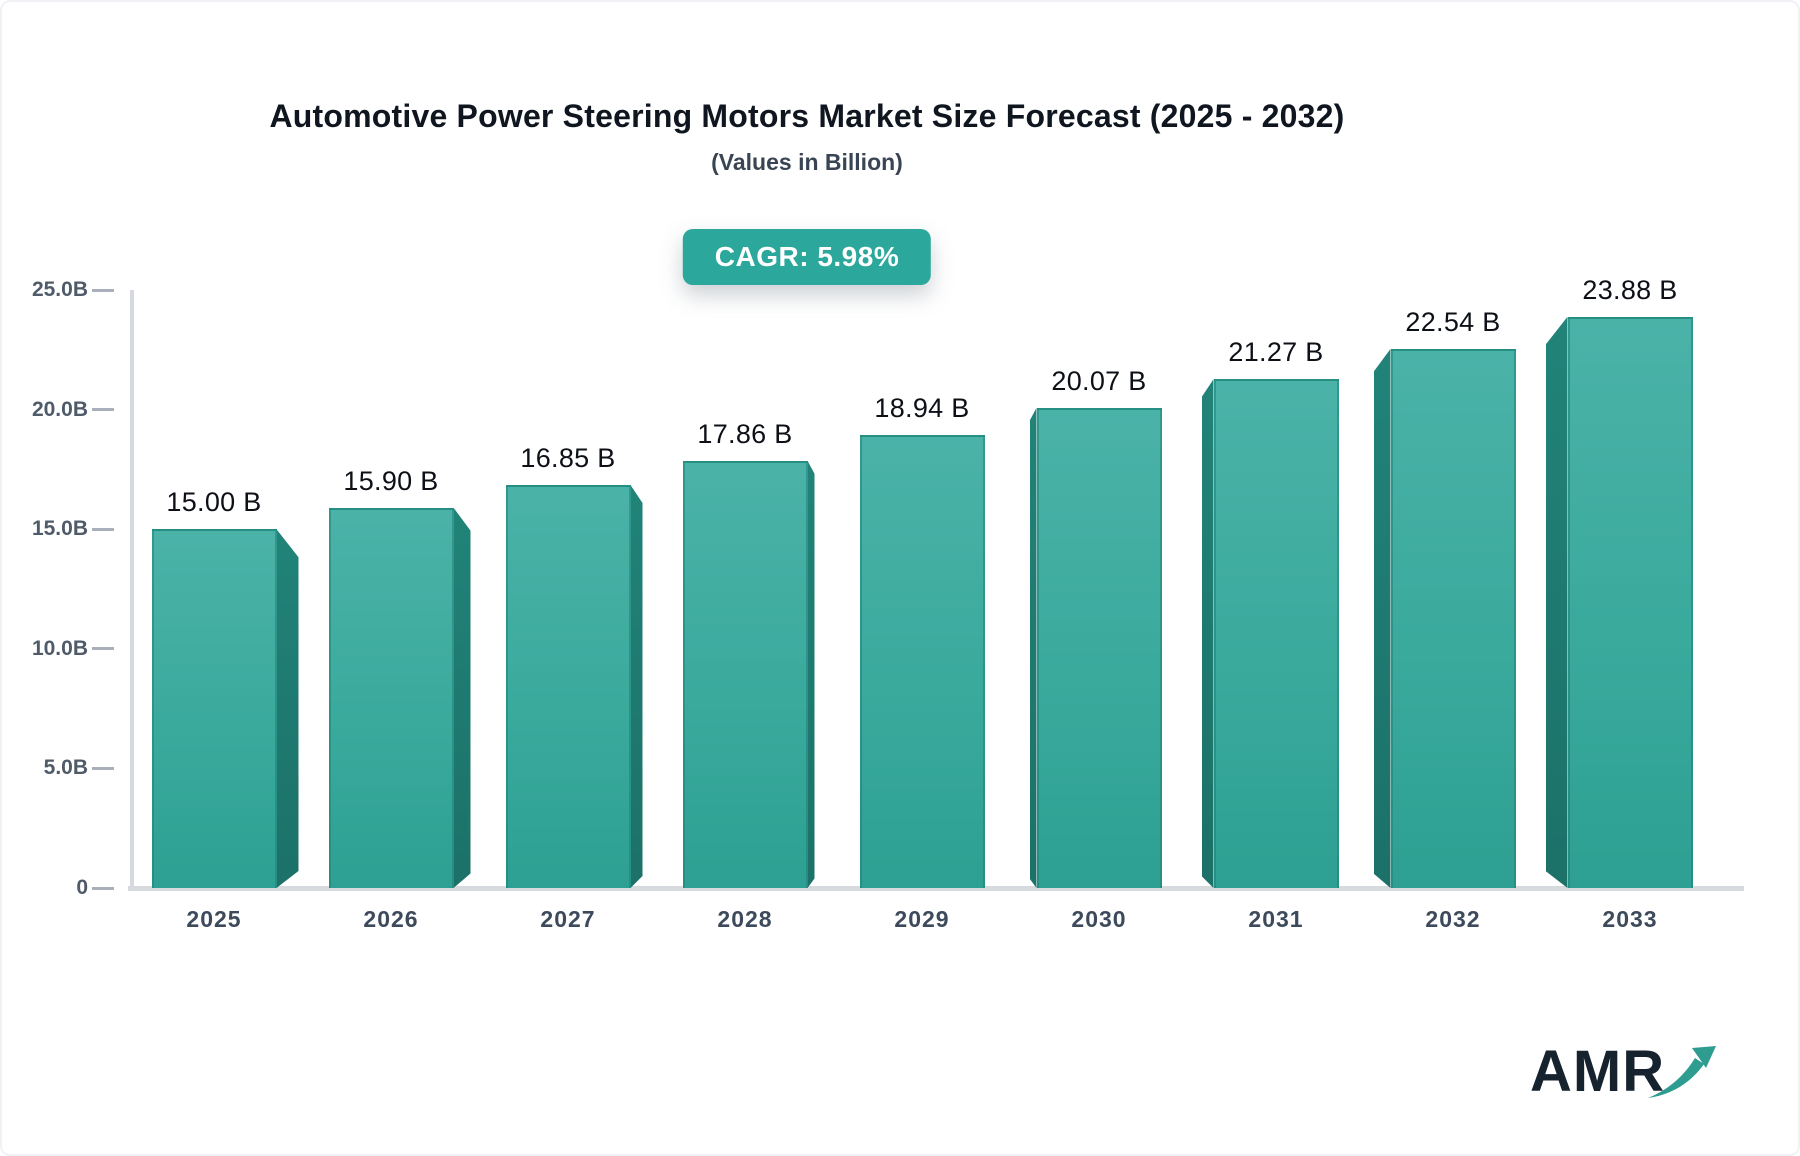  Describe the element at coordinates (568, 919) in the screenshot. I see `x-axis-year-label: 2027` at that location.